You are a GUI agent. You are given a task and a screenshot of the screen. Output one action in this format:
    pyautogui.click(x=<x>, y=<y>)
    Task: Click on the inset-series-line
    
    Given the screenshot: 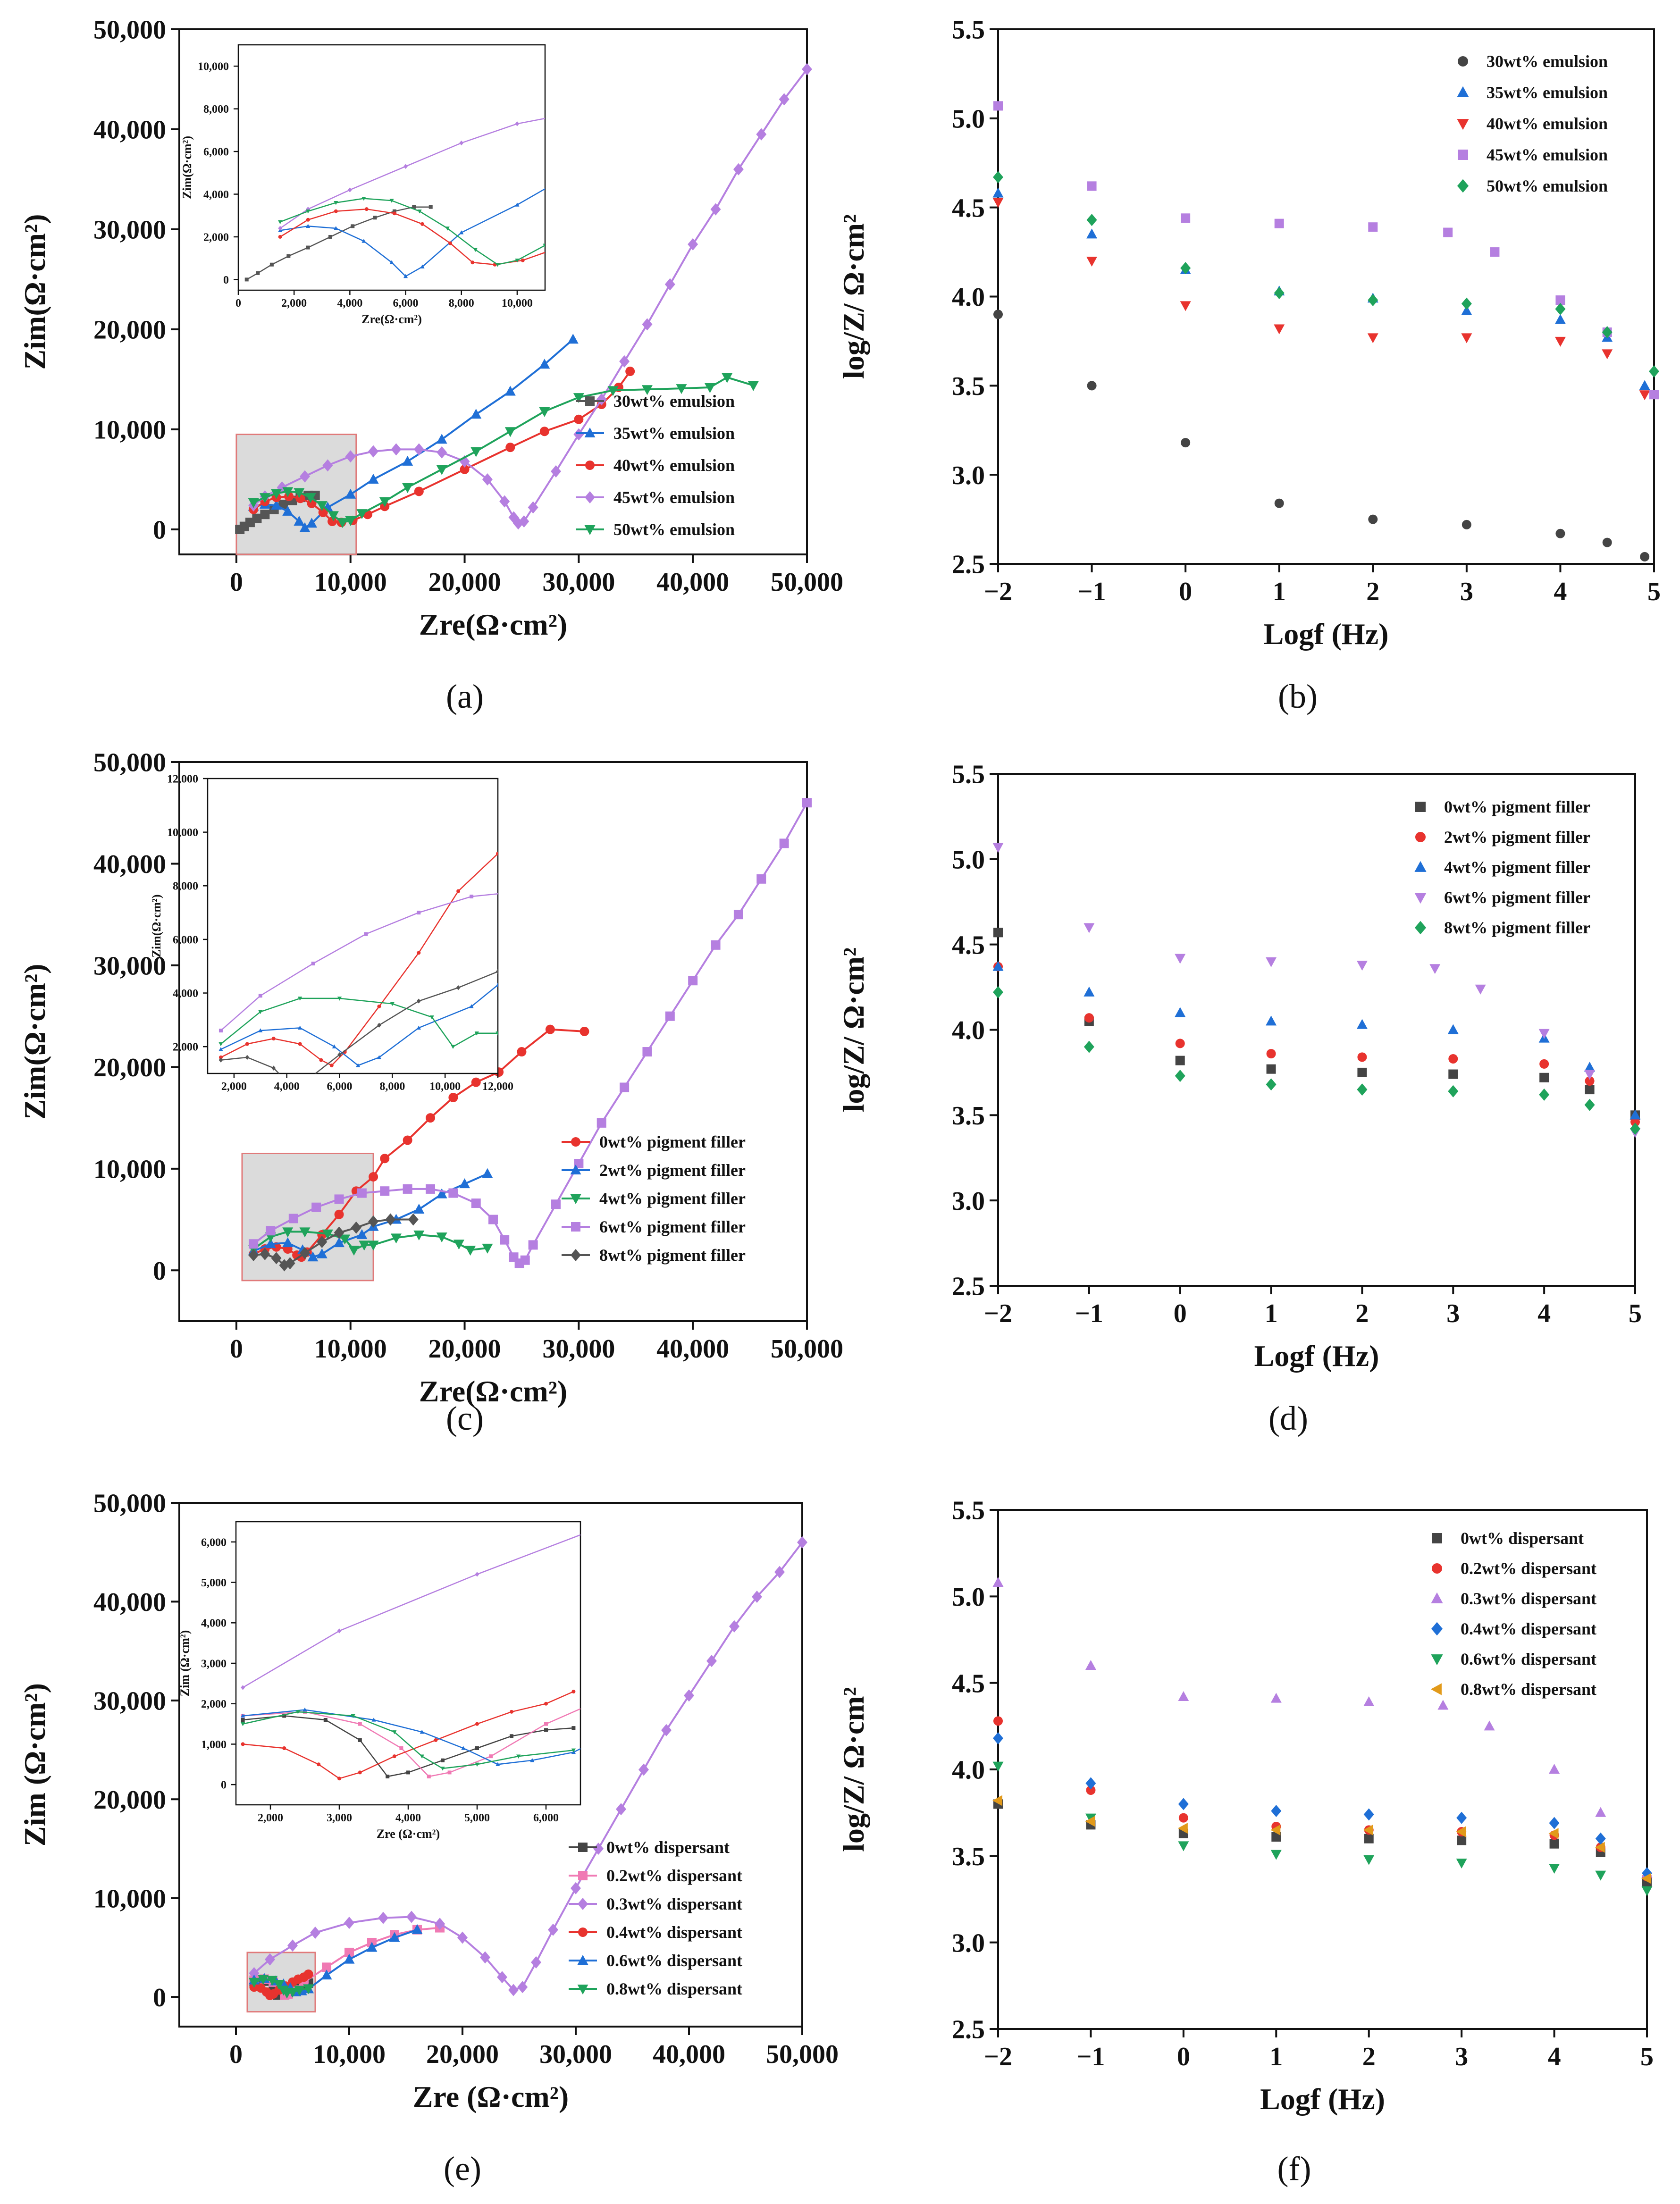 What is the action you would take?
    pyautogui.click(x=359, y=1025)
    